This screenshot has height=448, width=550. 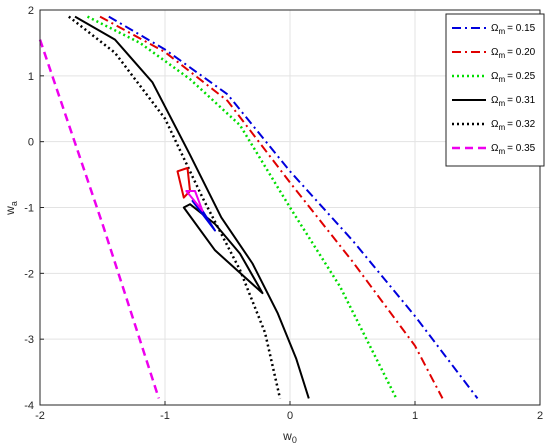 What do you see at coordinates (31, 77) in the screenshot?
I see `y-tick-label-5: 1` at bounding box center [31, 77].